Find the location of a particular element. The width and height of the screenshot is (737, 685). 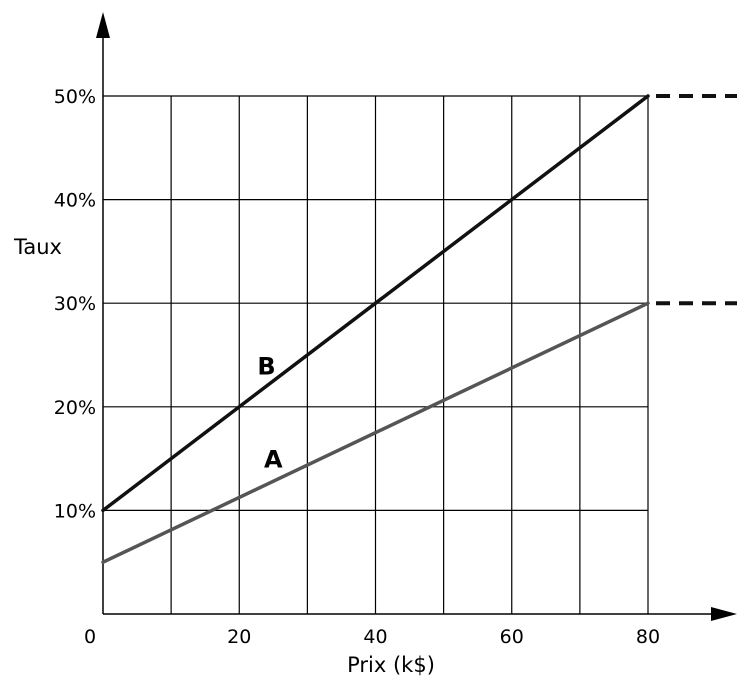

y-tick-label-50: 50% is located at coordinates (75, 97).